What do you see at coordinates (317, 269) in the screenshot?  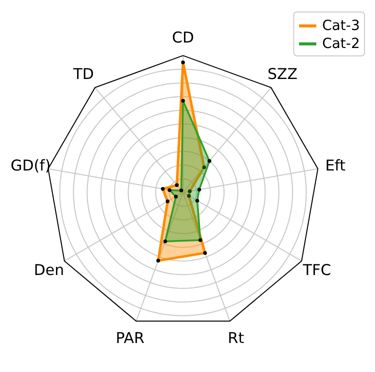 I see `spoke-label: TFC` at bounding box center [317, 269].